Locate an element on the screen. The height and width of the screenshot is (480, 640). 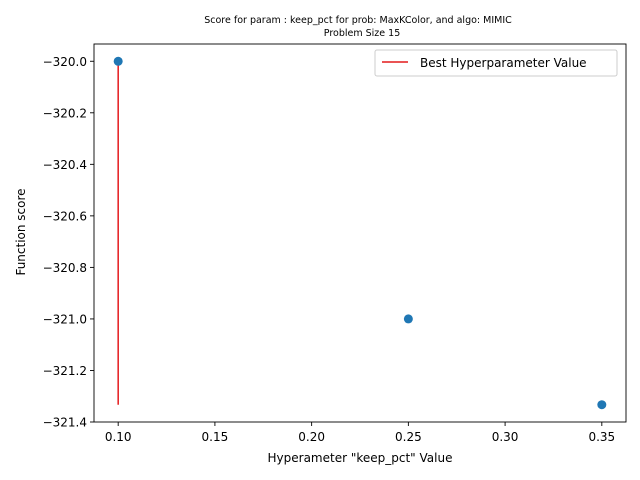
y-tick-label: −320.0 is located at coordinates (65, 62).